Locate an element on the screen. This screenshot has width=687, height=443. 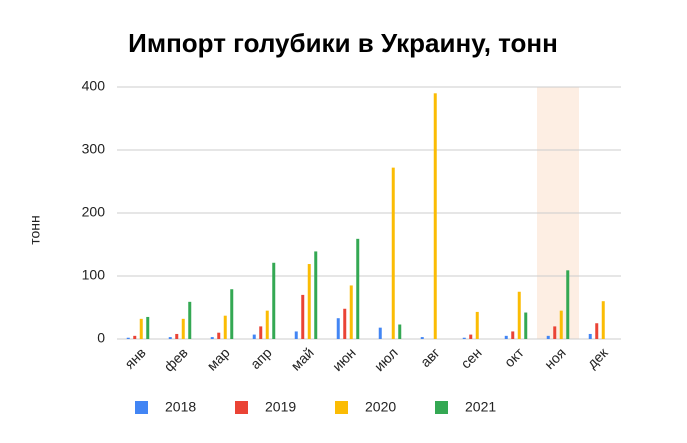
x-tick-label: апр is located at coordinates (261, 358).